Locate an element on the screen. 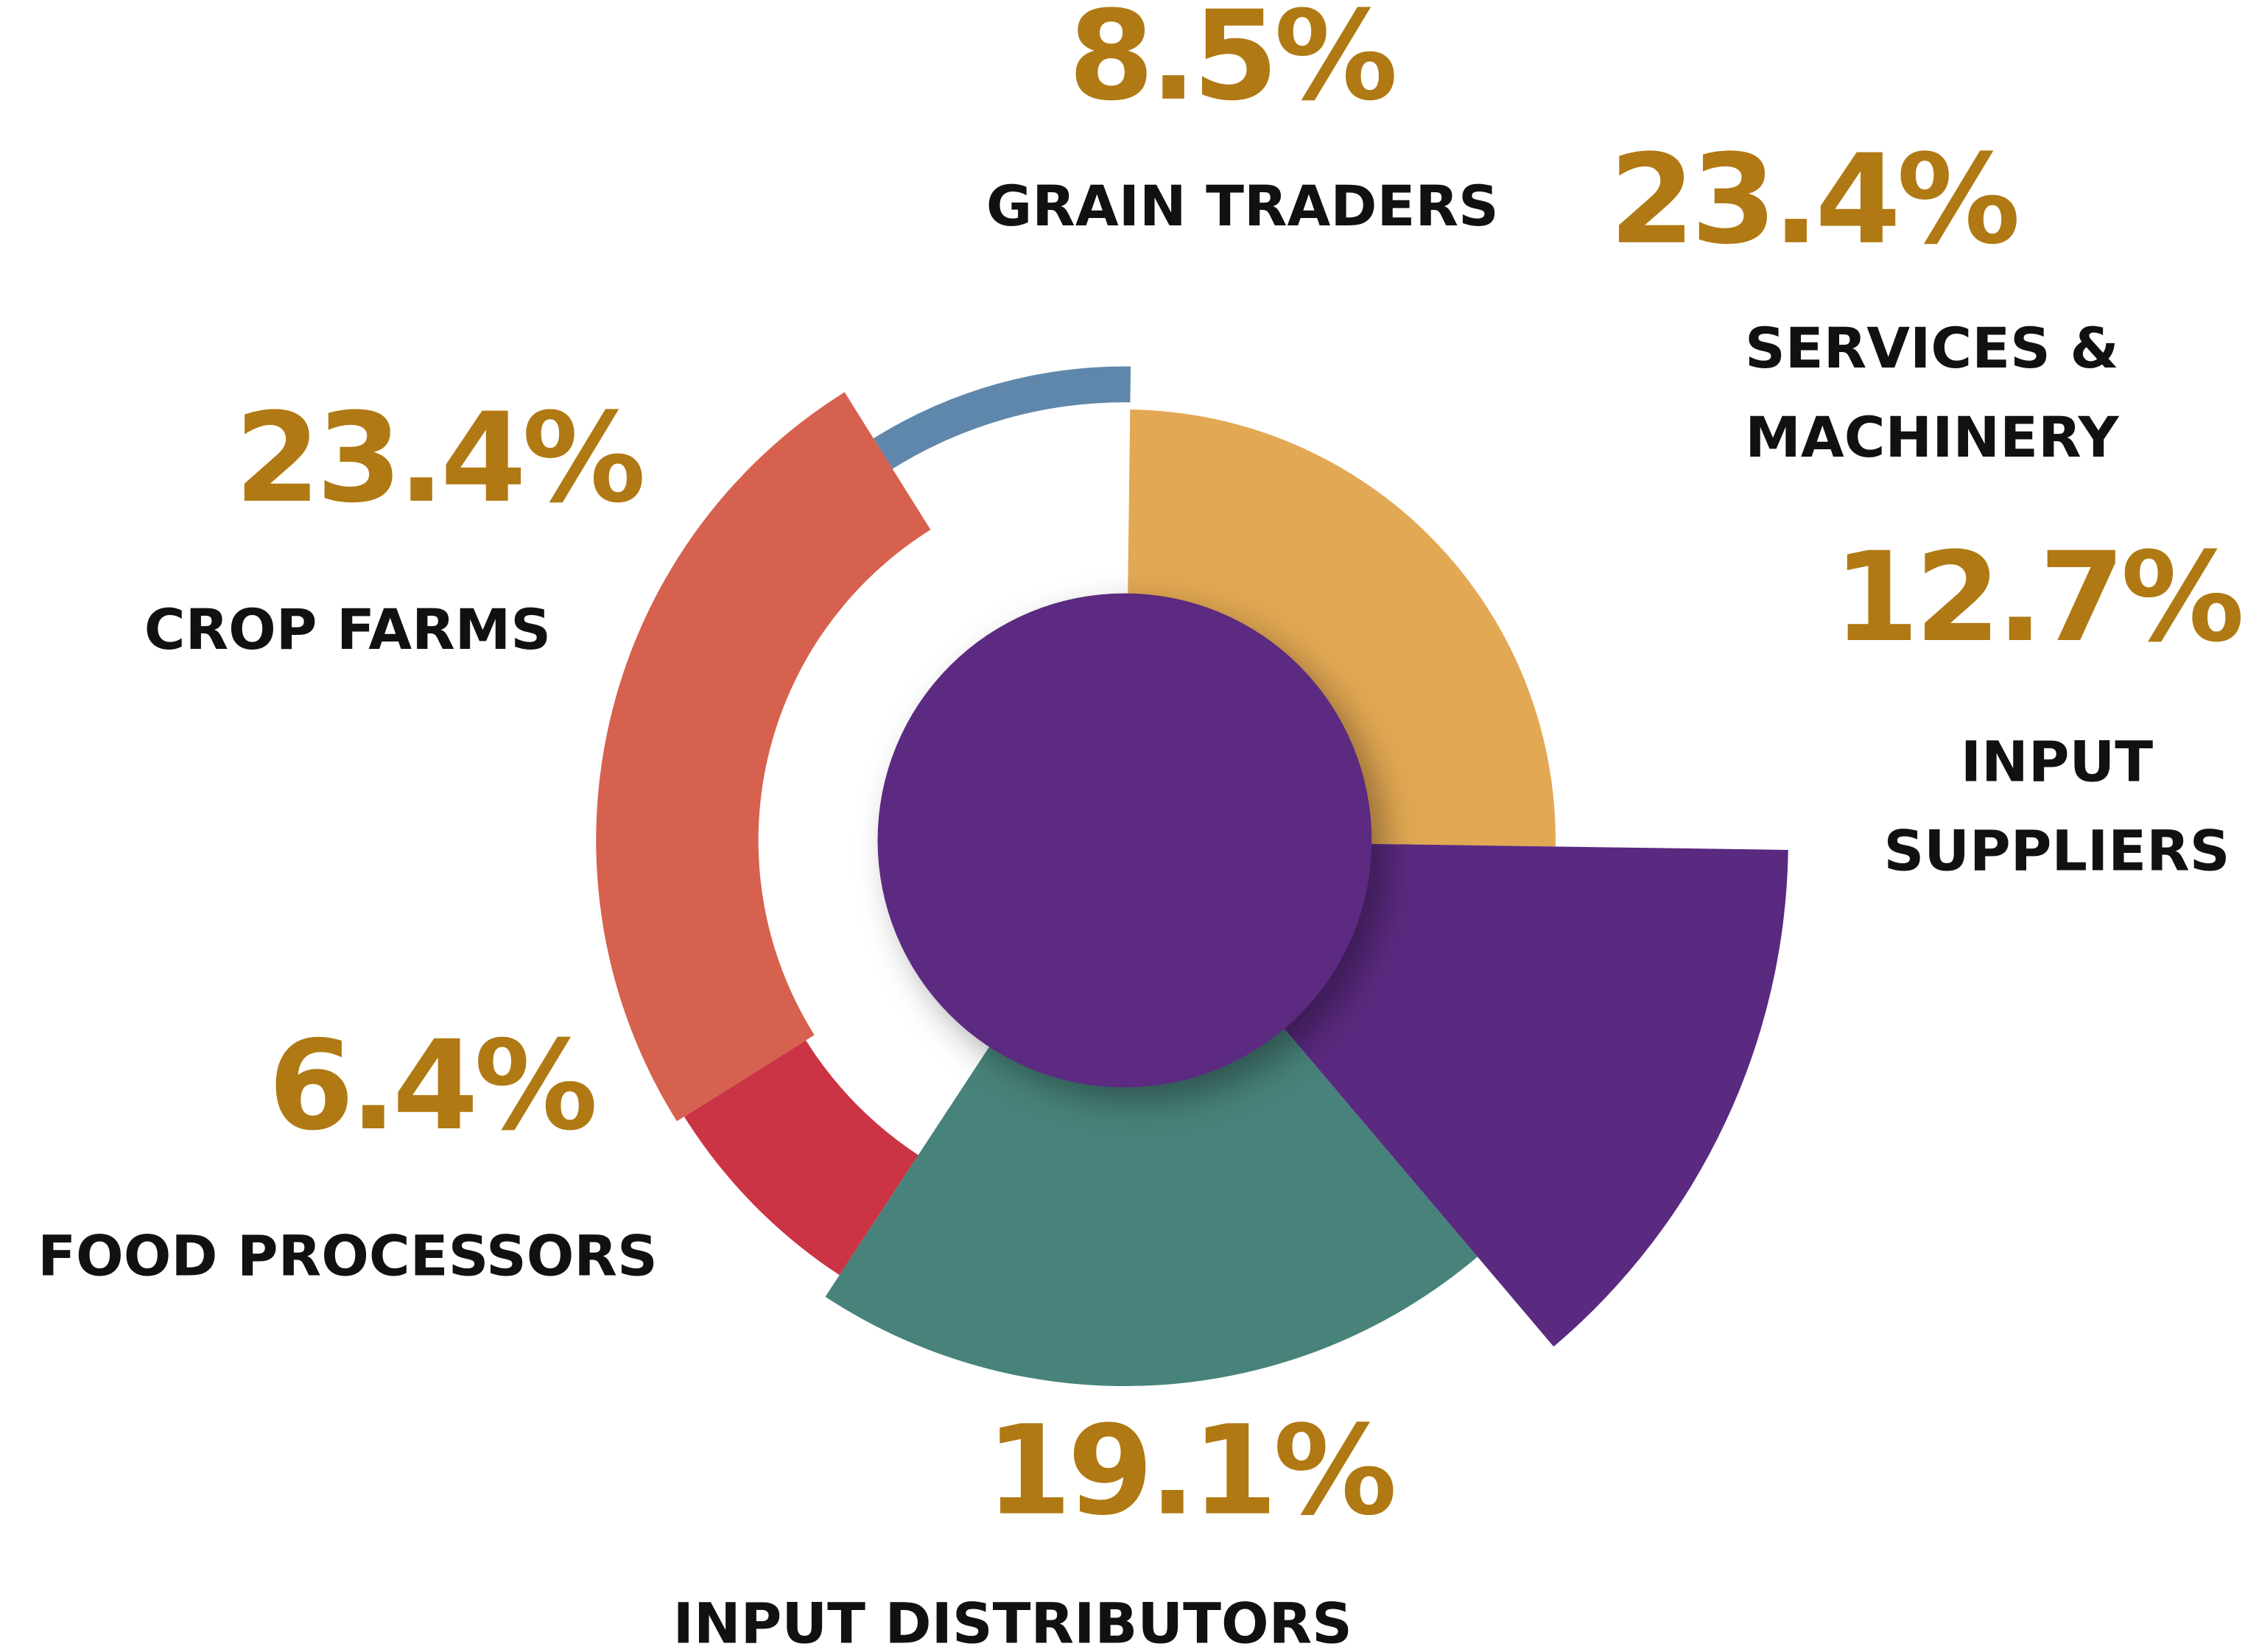 This screenshot has width=2245, height=1652. category-label: CROP FARMS is located at coordinates (347, 629).